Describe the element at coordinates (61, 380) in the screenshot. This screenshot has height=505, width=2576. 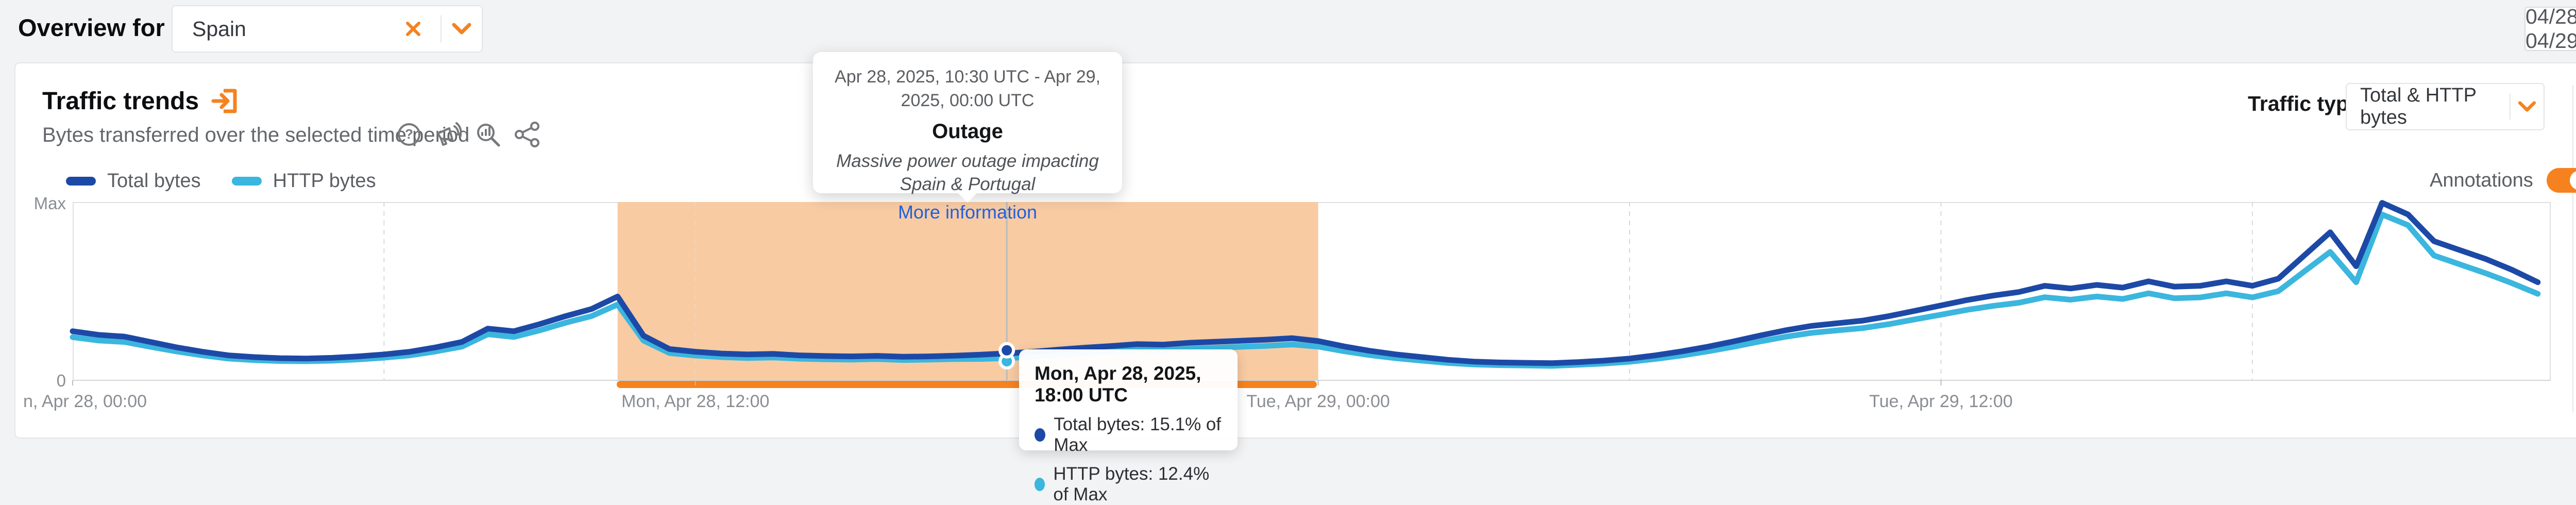
I see `y-axis-zero-label: 0` at that location.